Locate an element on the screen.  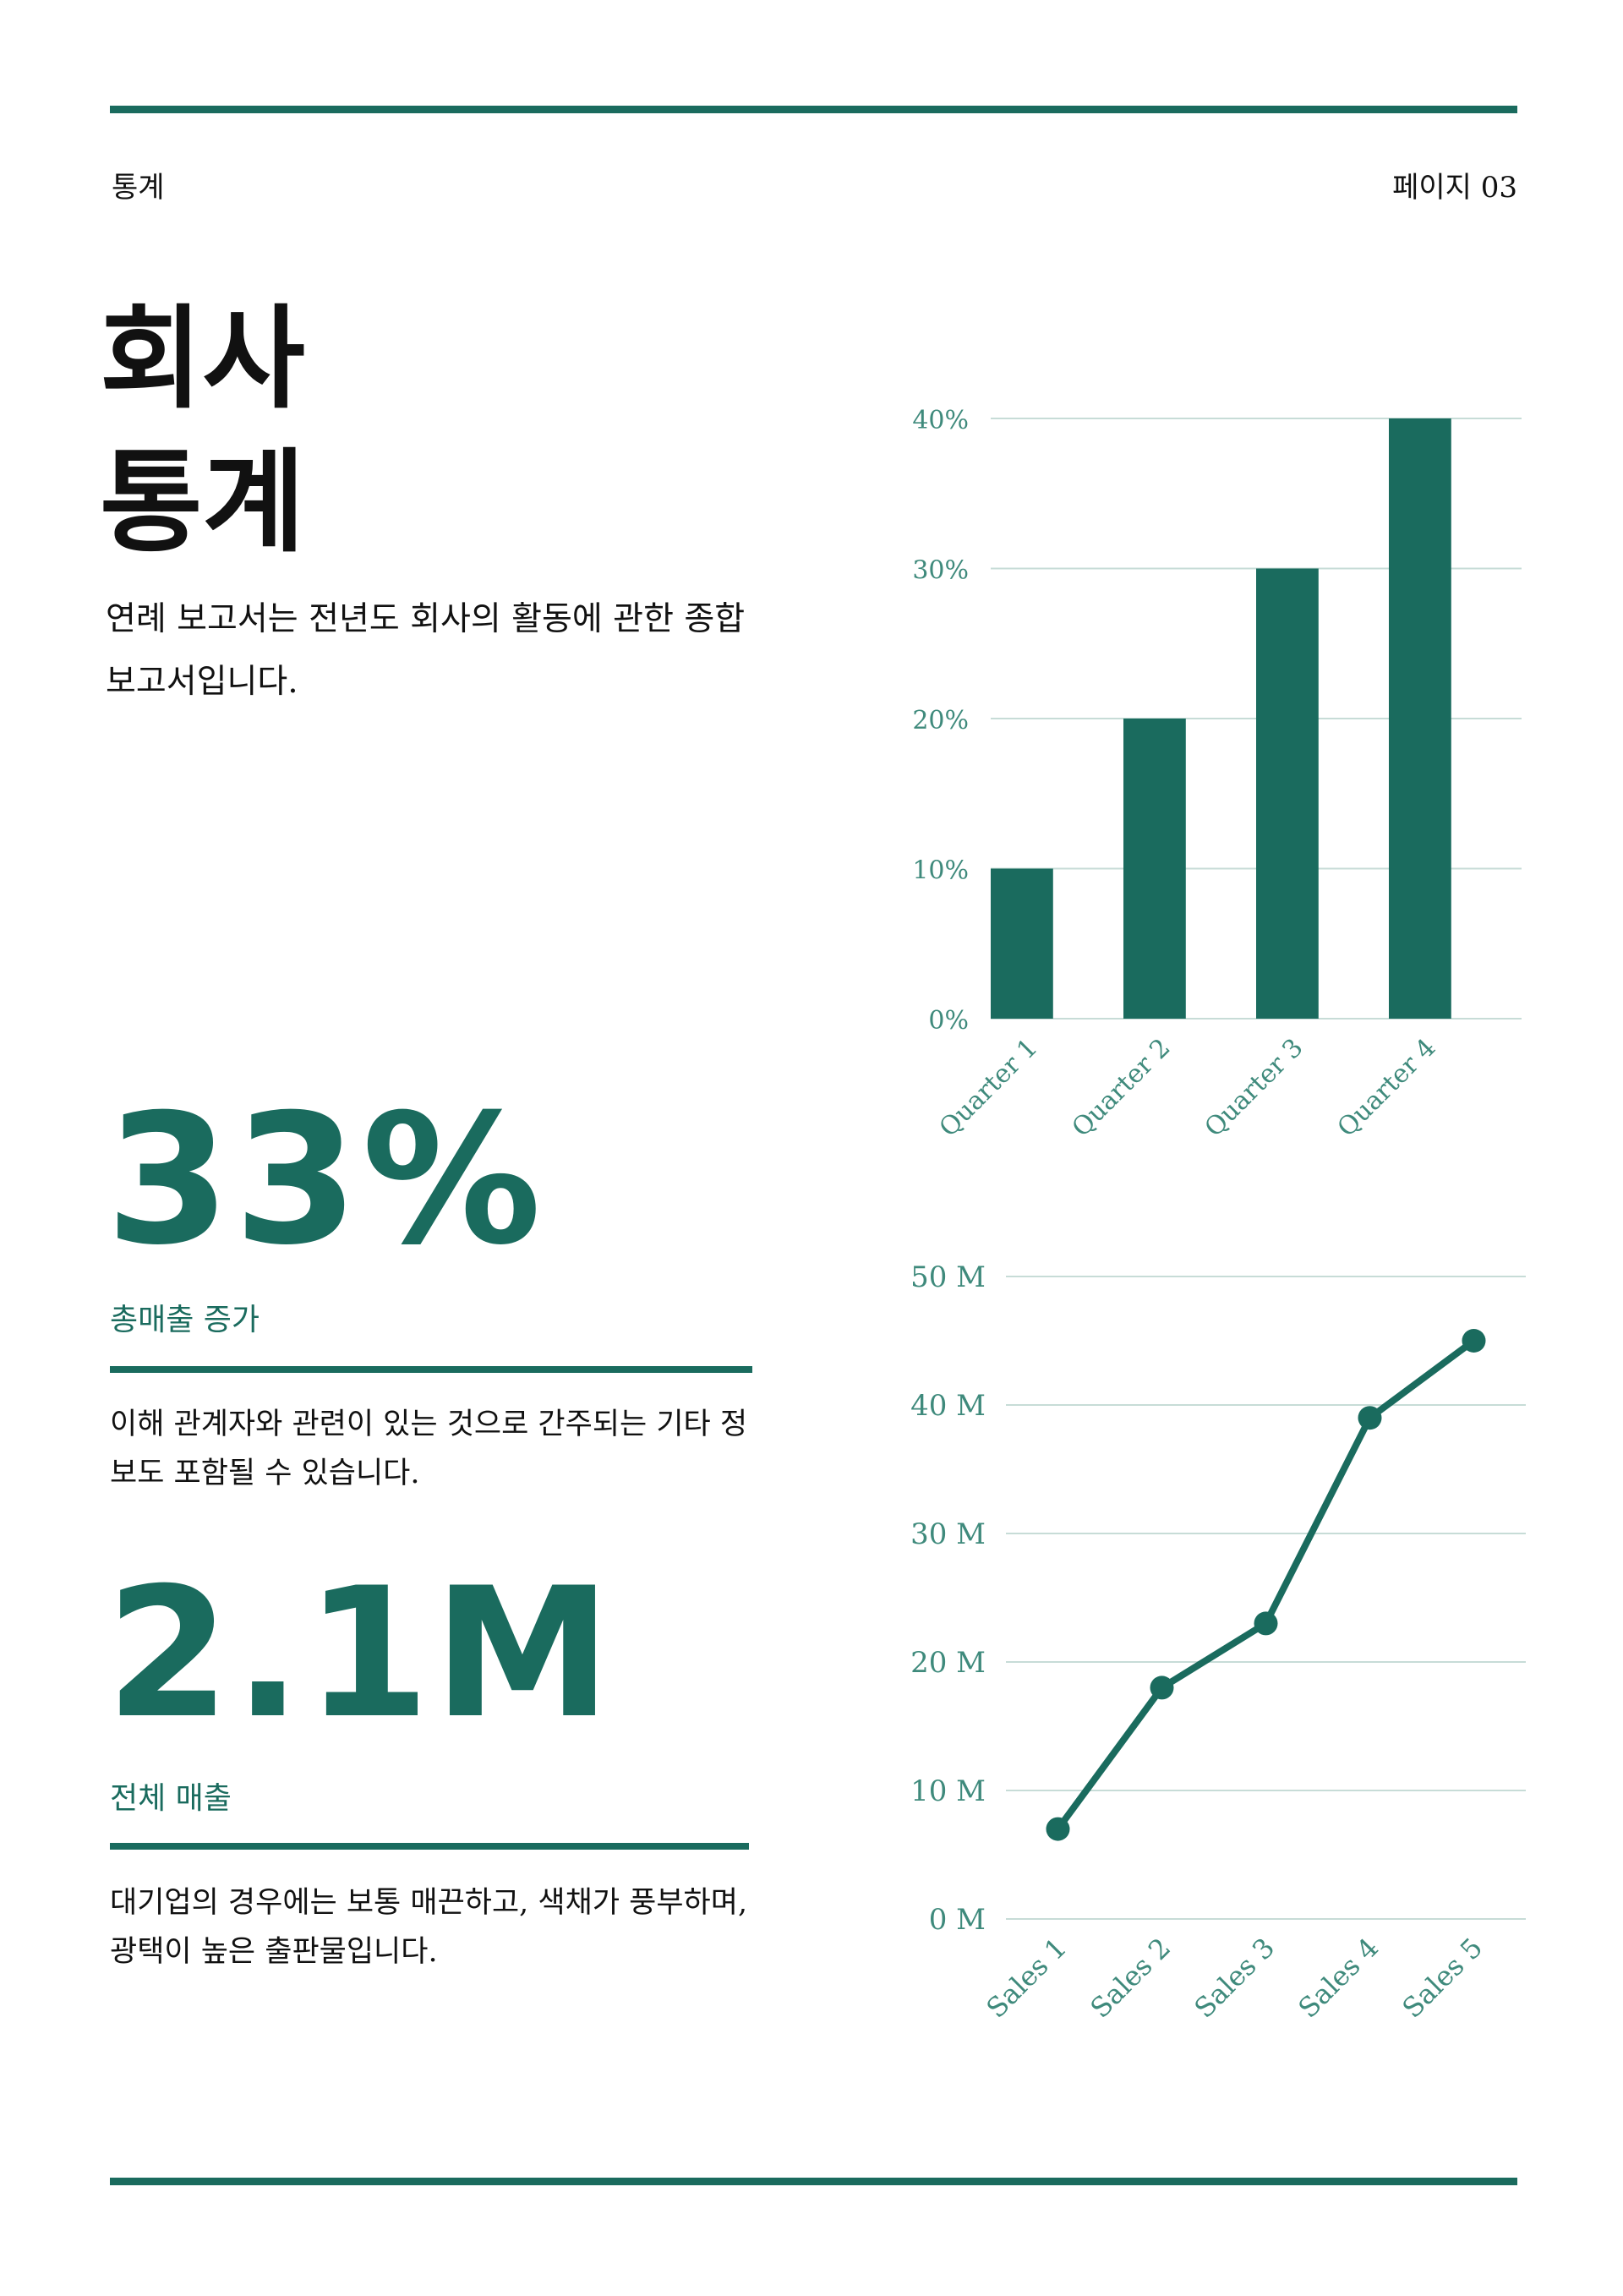
bar-x-tick-label: Quarter 3 is located at coordinates (1254, 1088).